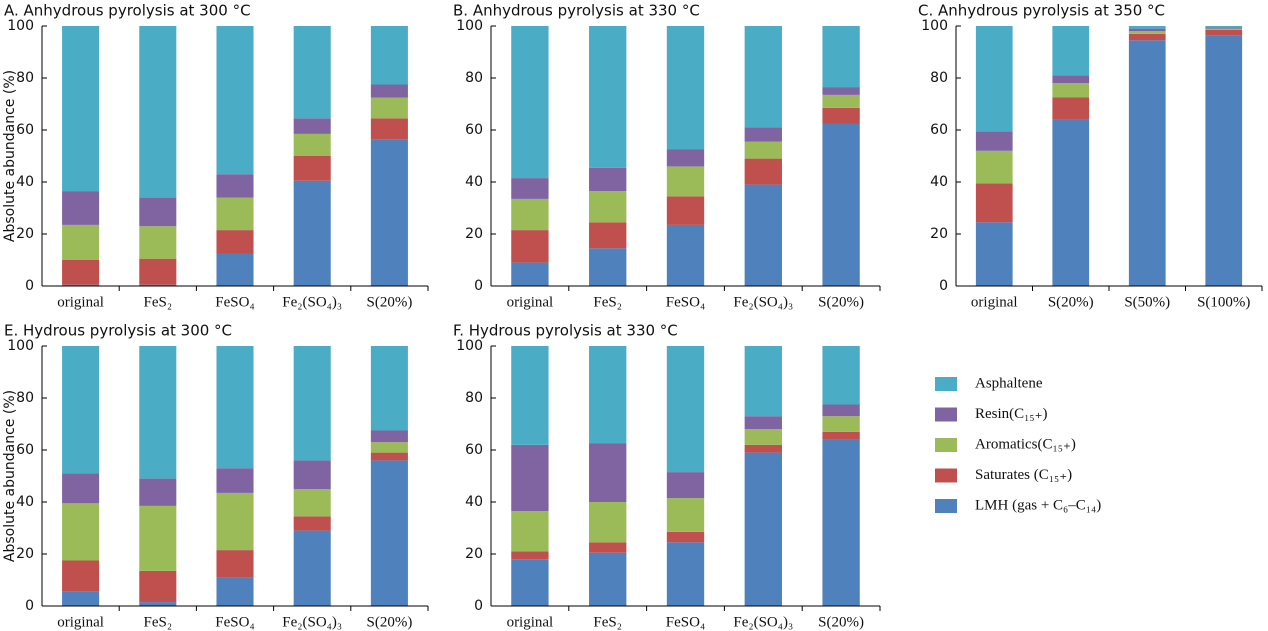  Describe the element at coordinates (565, 331) in the screenshot. I see `chart-title: F. Hydrous pyrolysis at 330 °C` at that location.